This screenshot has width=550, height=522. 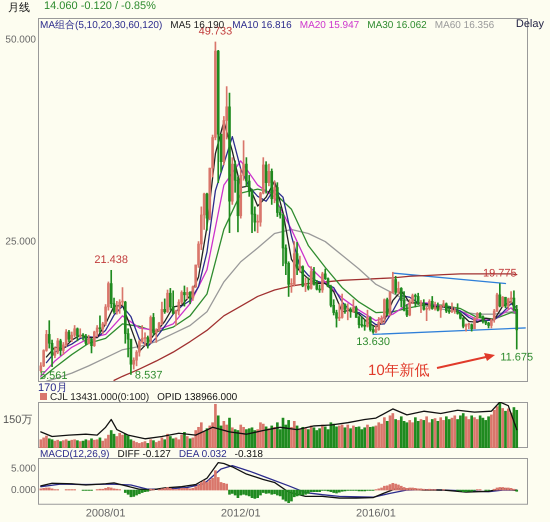 I want to click on text: MA60 16.356, so click(x=464, y=25).